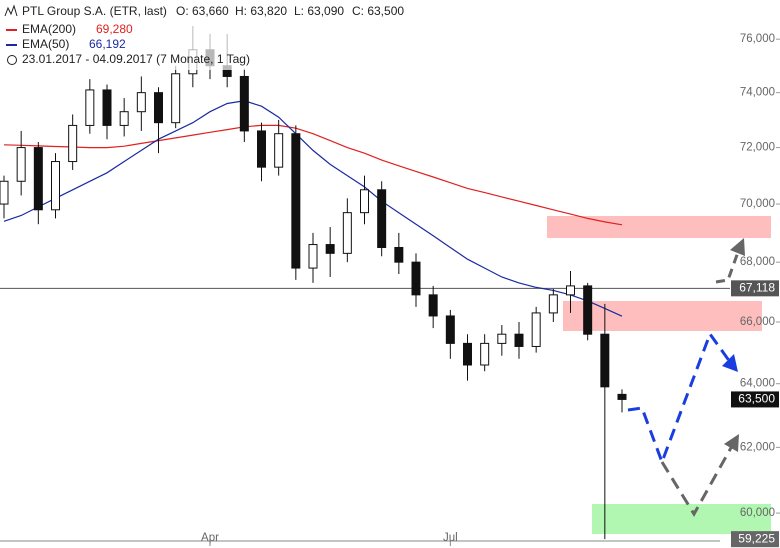 Image resolution: width=780 pixels, height=548 pixels. Describe the element at coordinates (757, 322) in the screenshot. I see `y-tick-label: 66,000` at that location.